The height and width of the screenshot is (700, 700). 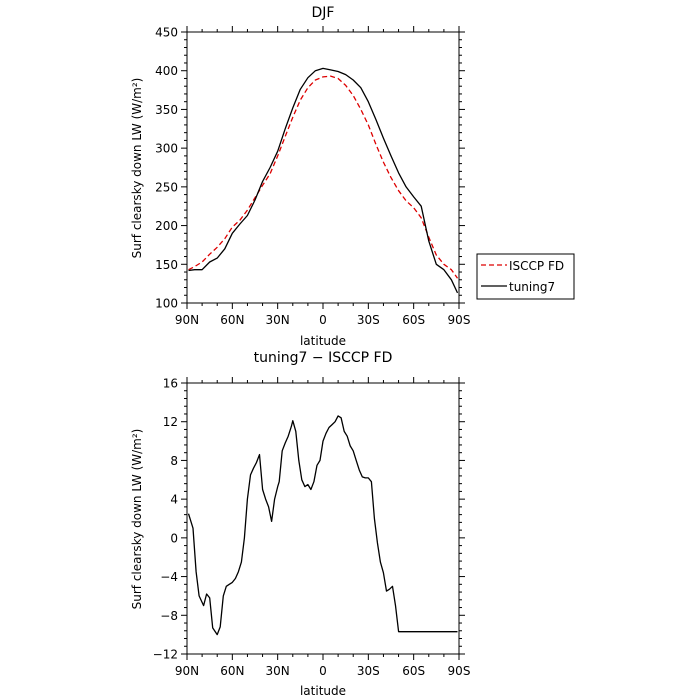 I want to click on y-tick-label: −8, so click(x=169, y=616).